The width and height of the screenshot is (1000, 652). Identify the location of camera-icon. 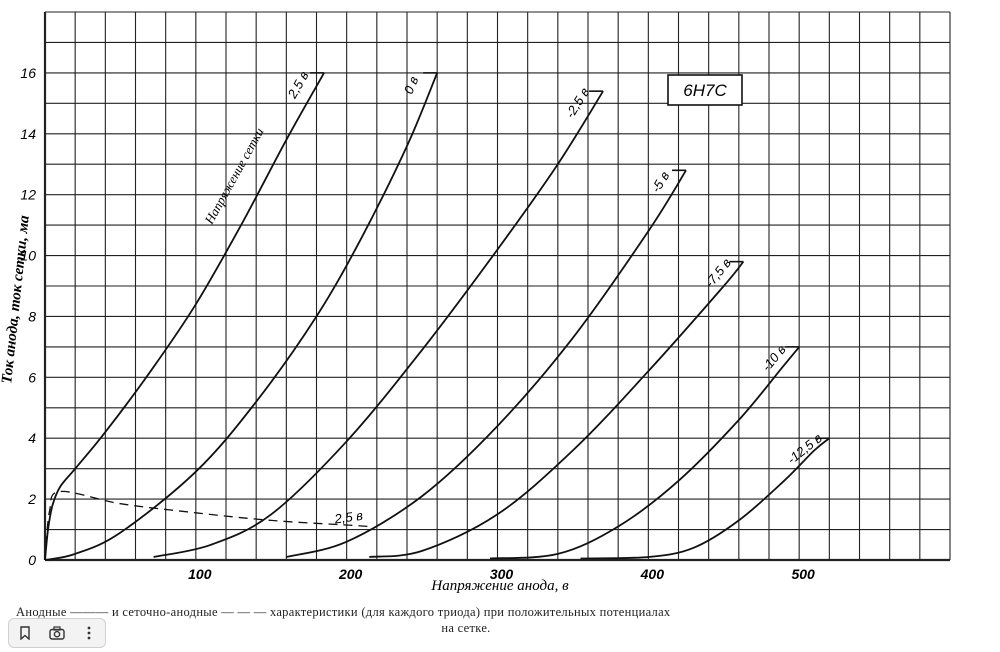
(57, 633).